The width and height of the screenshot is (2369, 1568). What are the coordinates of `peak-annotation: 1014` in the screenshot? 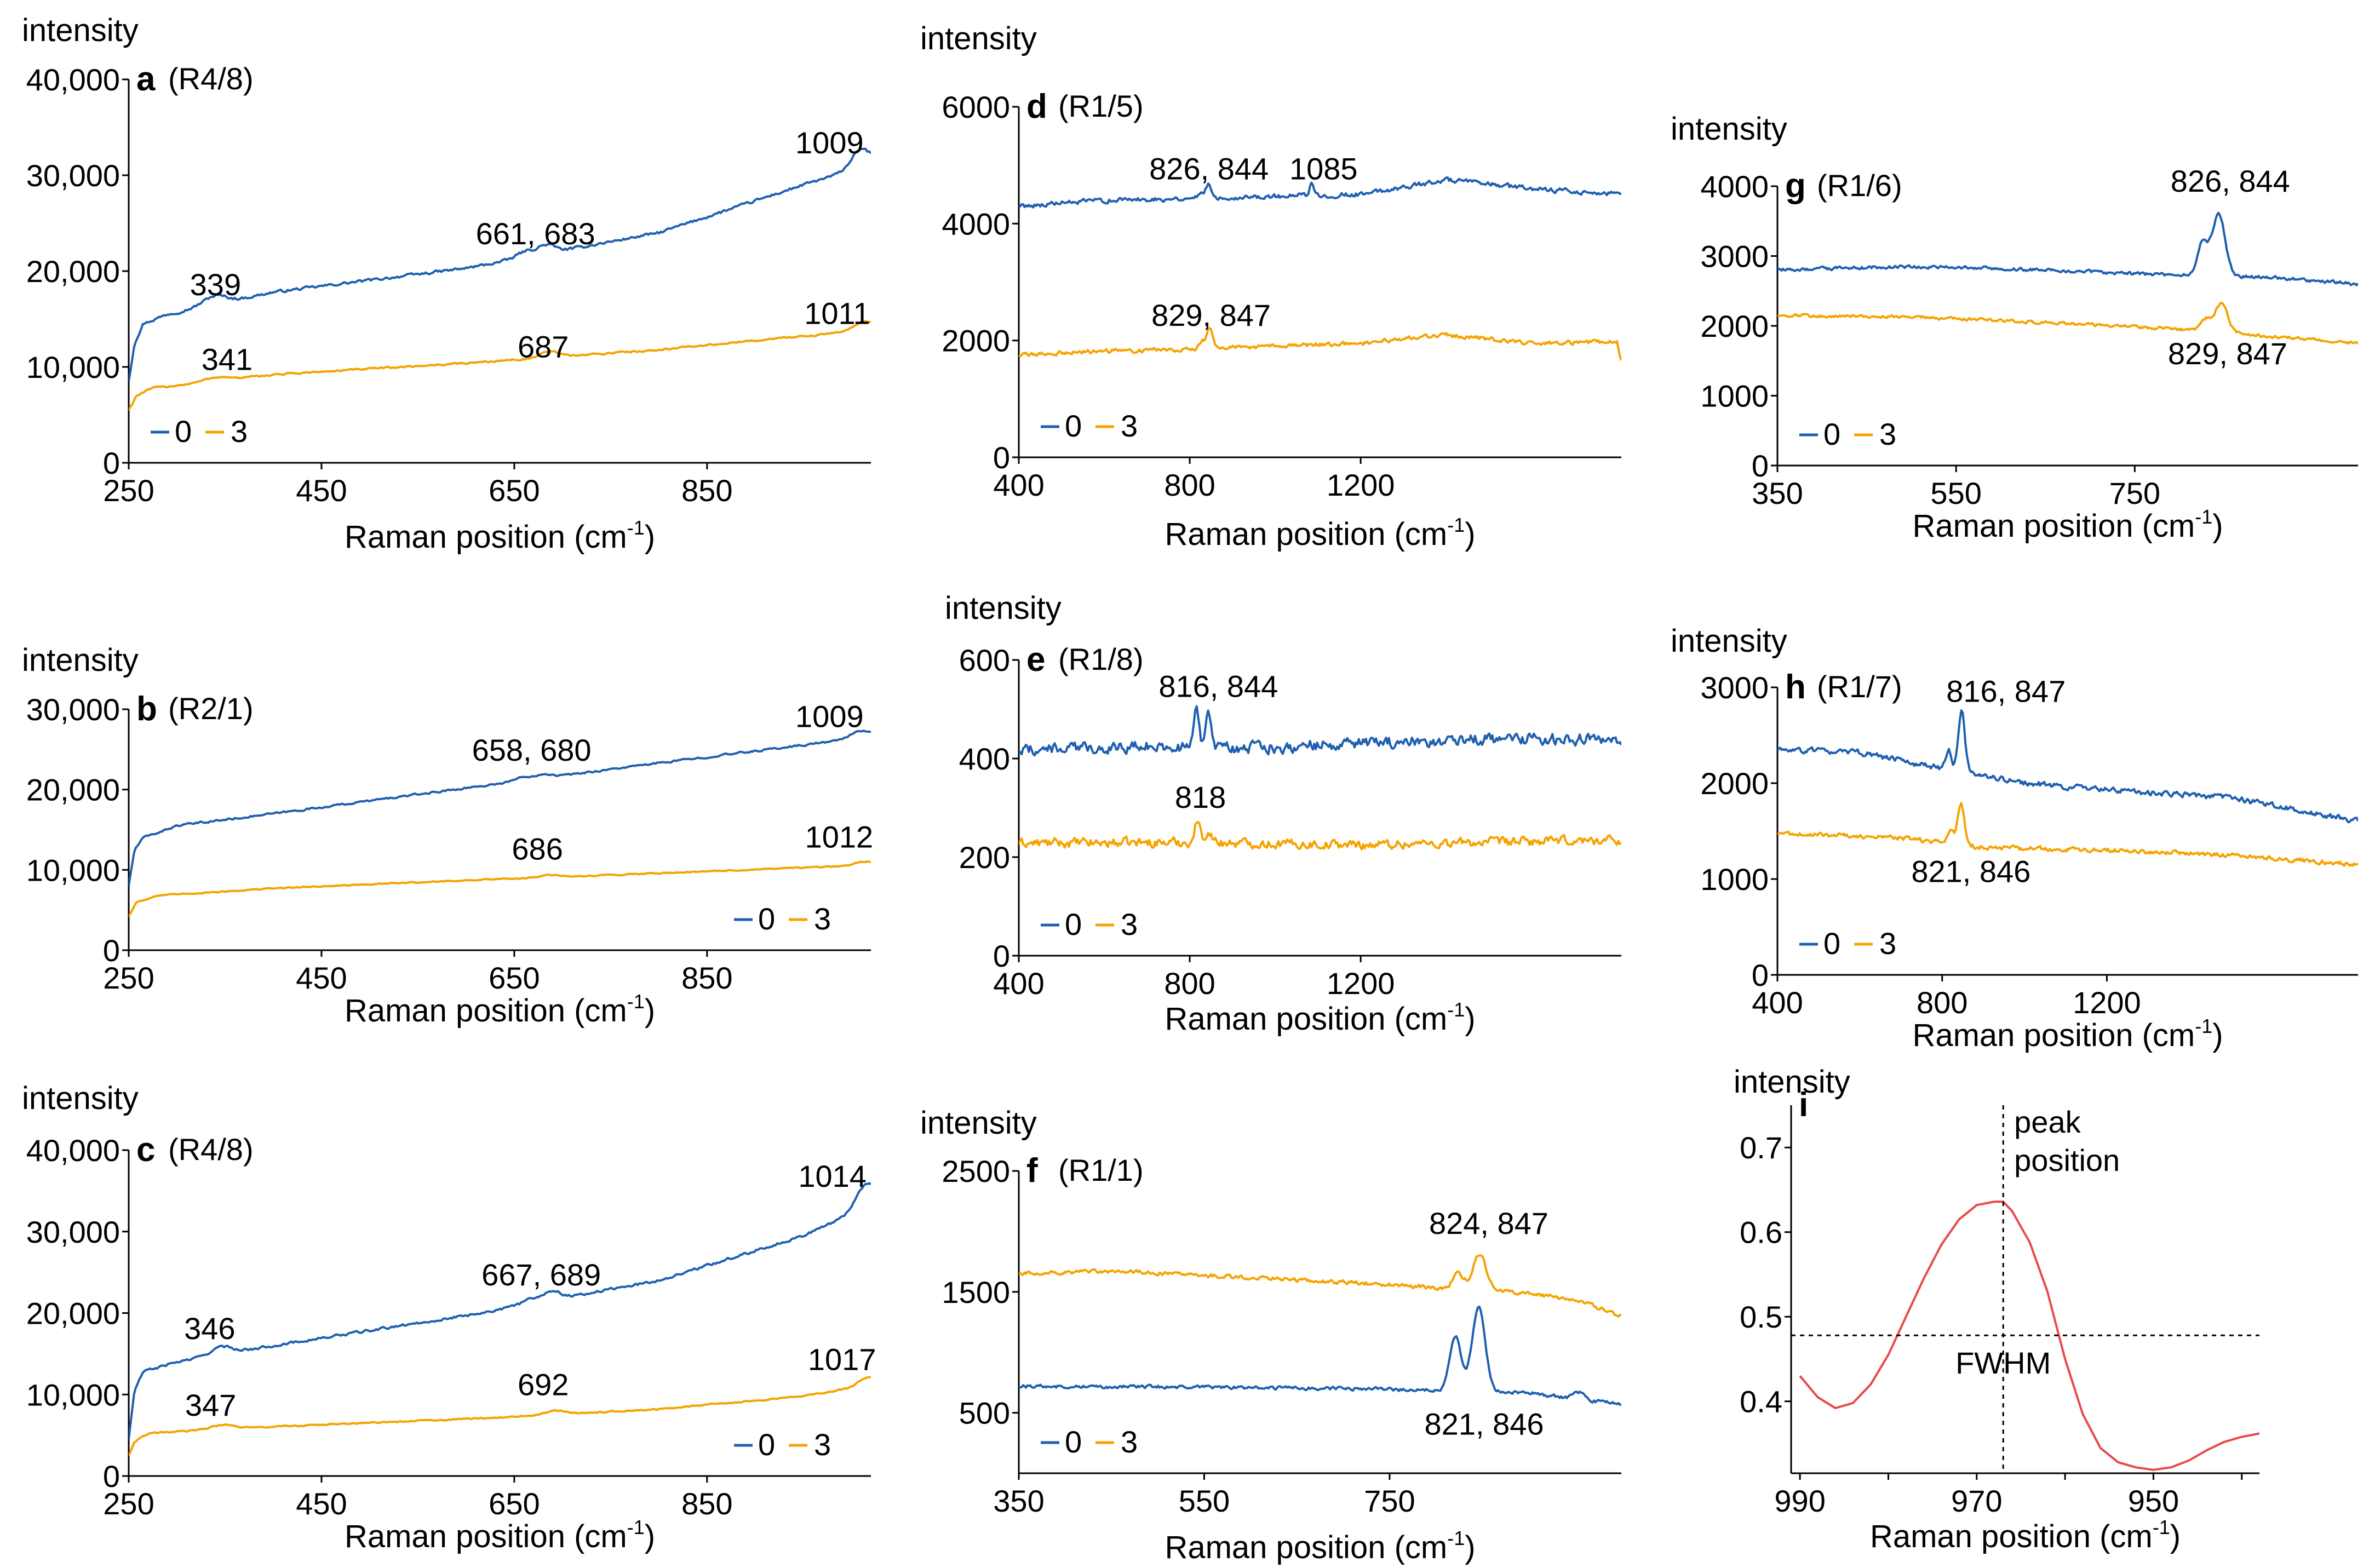 It's located at (833, 1176).